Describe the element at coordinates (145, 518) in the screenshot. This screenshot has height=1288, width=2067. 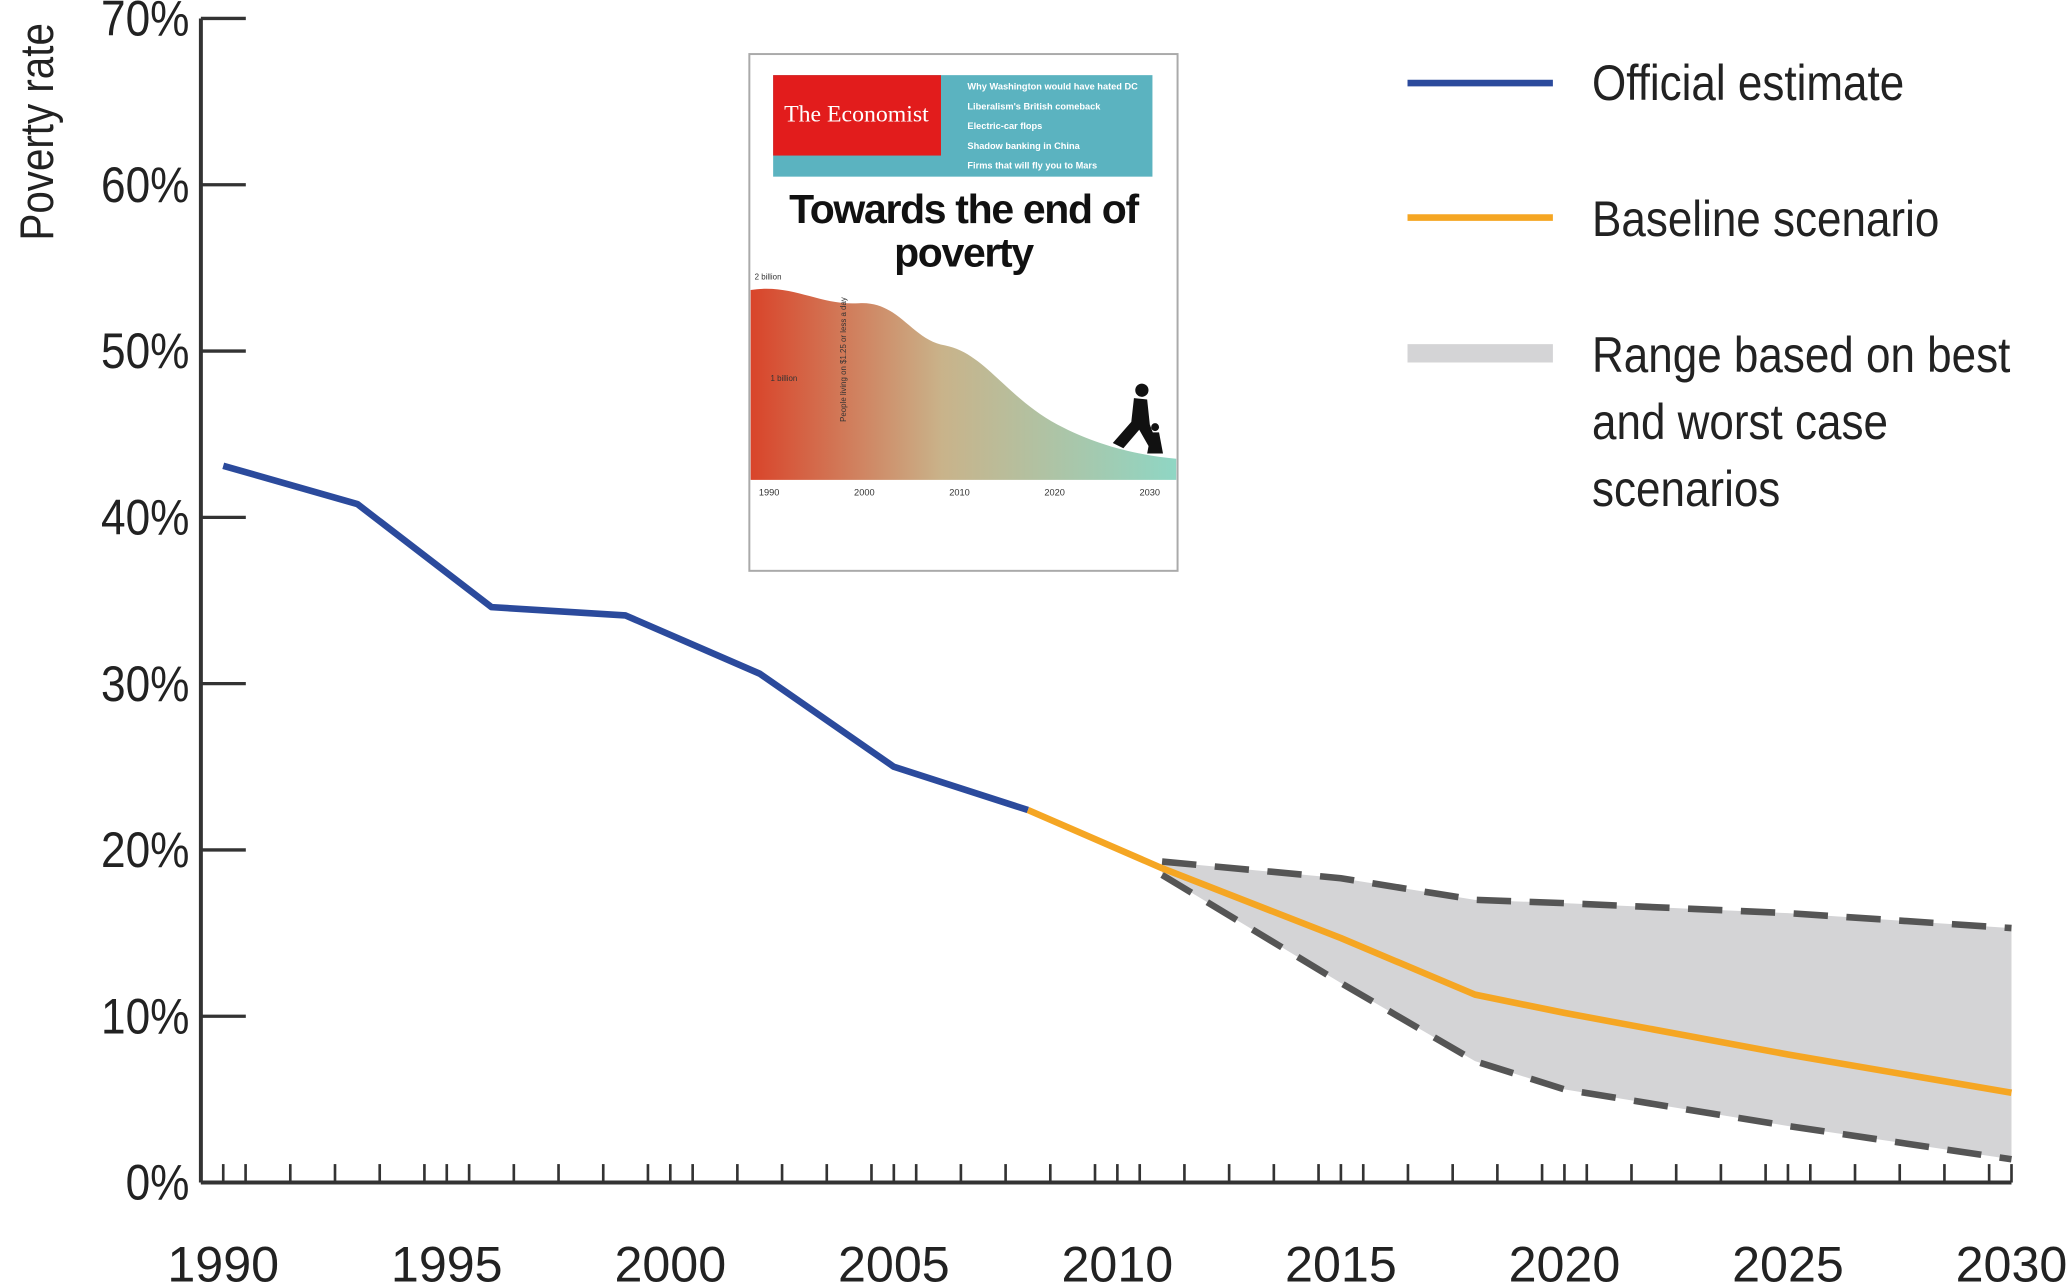
I see `y-tick-label: 40%` at that location.